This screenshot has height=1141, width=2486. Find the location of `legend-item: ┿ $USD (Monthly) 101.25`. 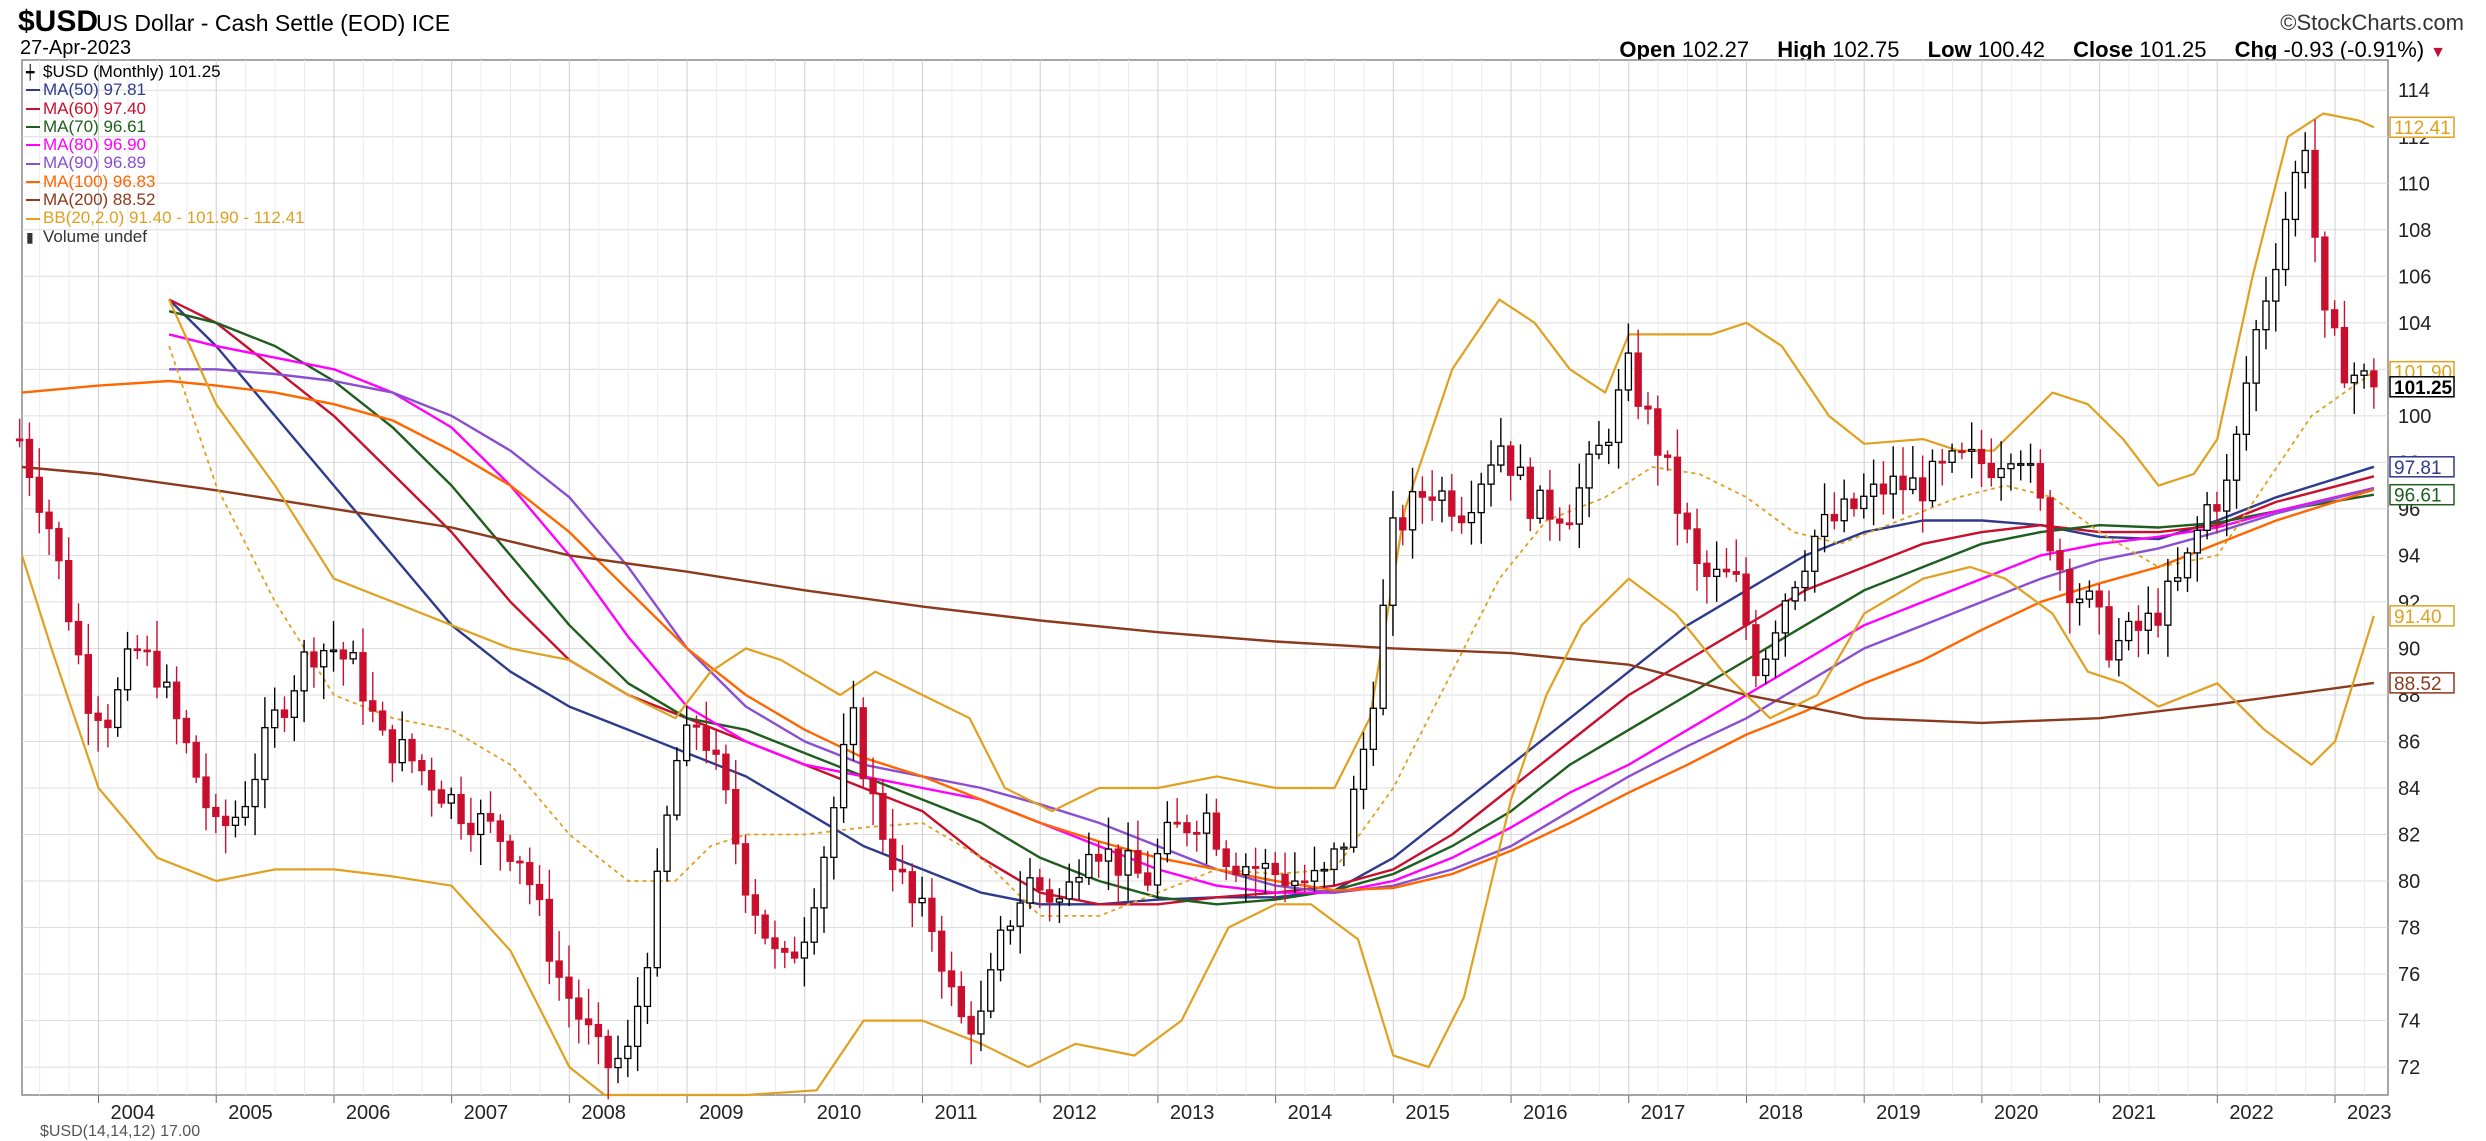

legend-item: ┿ $USD (Monthly) 101.25 is located at coordinates (165, 71).